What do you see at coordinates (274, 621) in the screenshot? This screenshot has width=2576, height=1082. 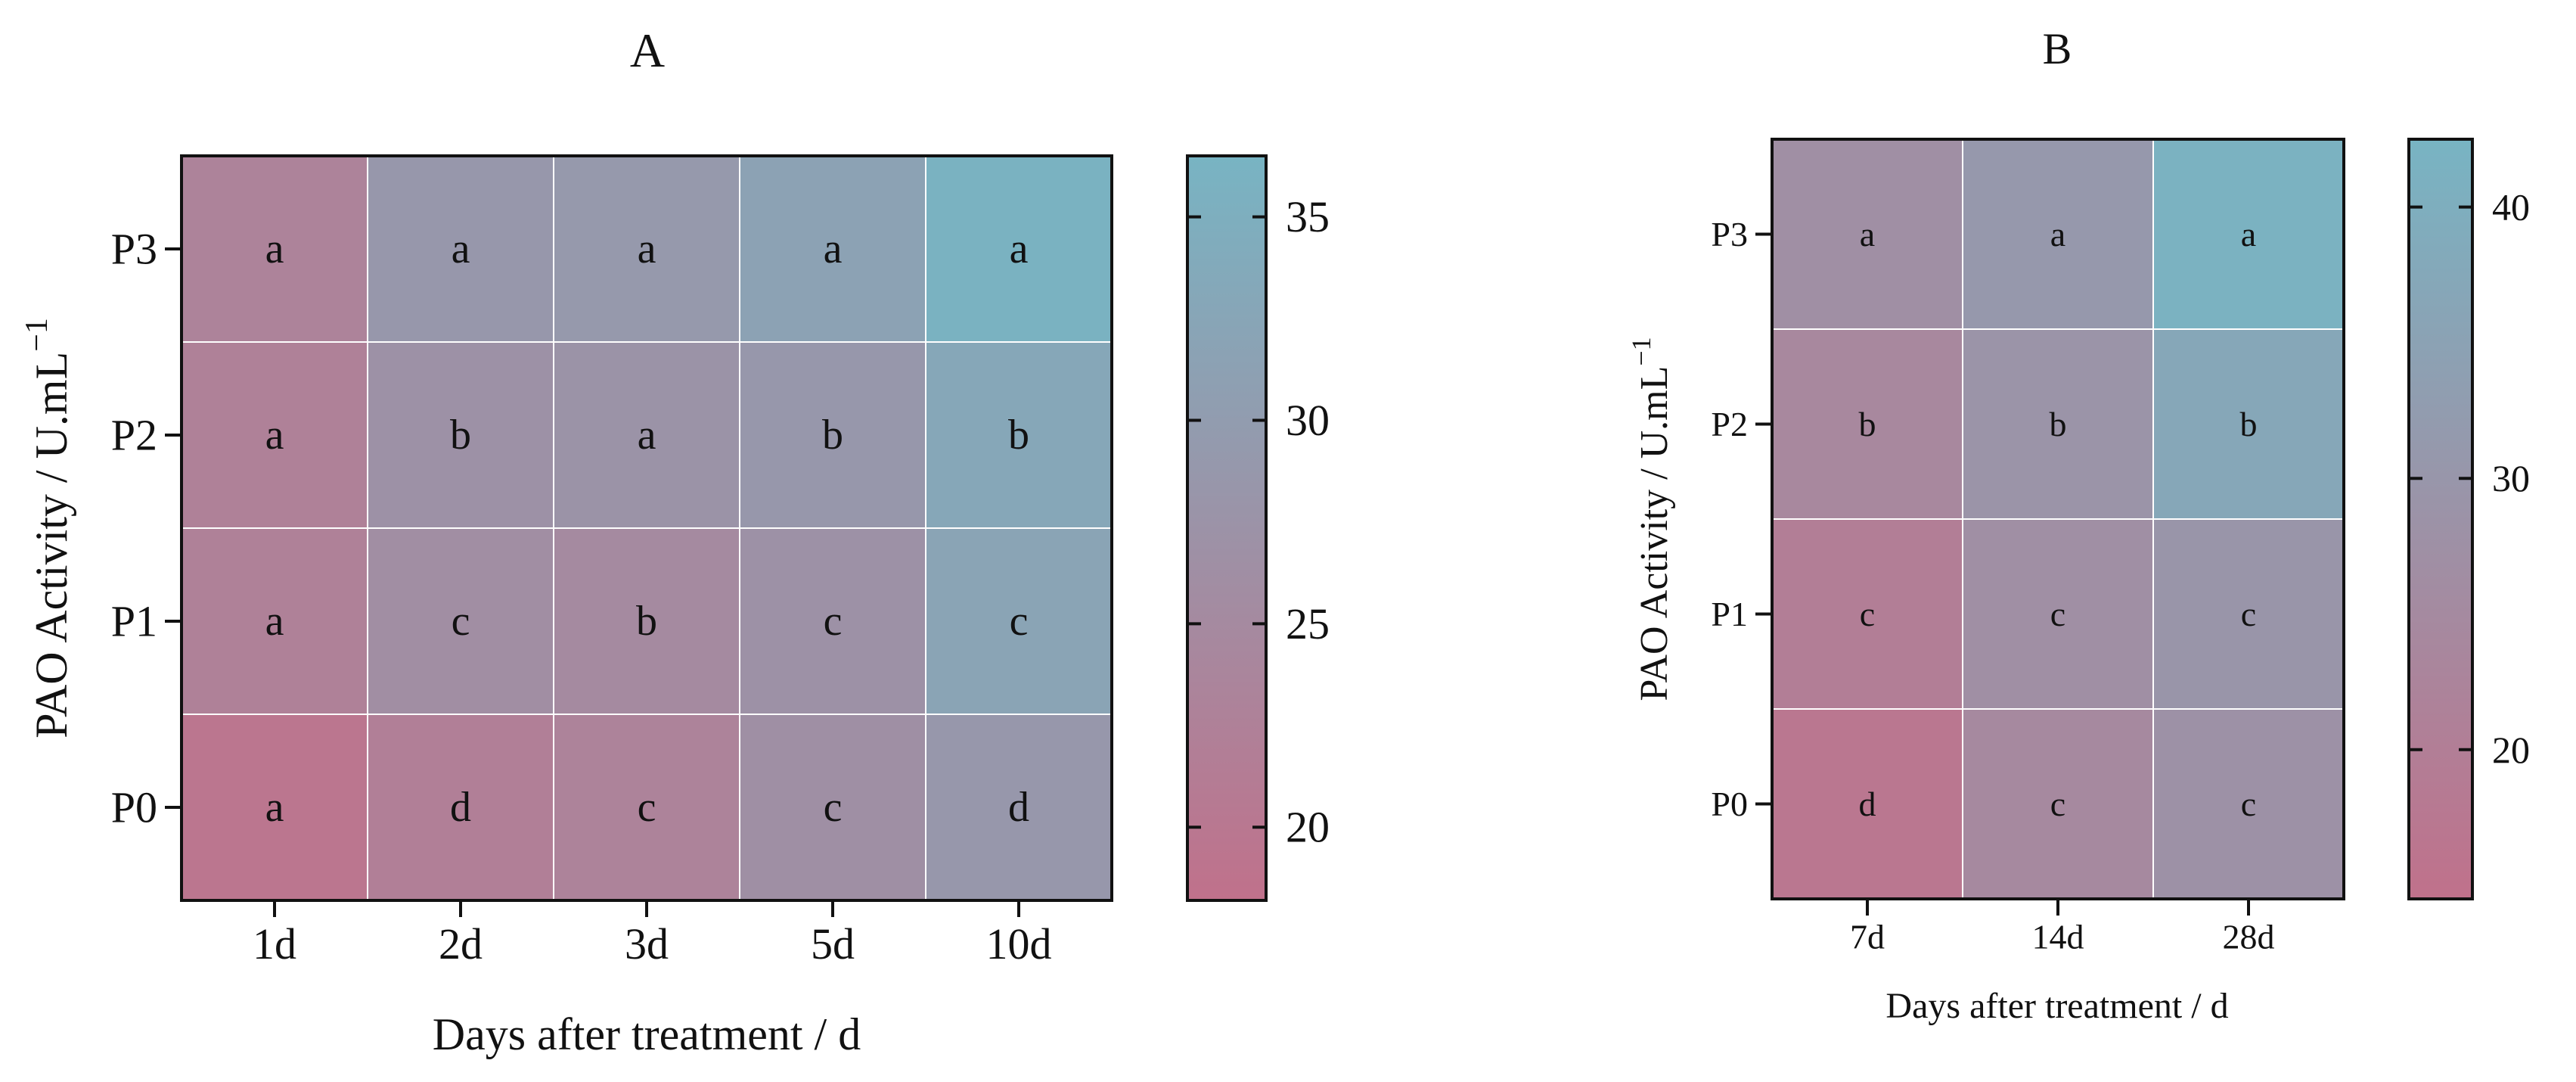 I see `heatmap-cell-p1-1d` at bounding box center [274, 621].